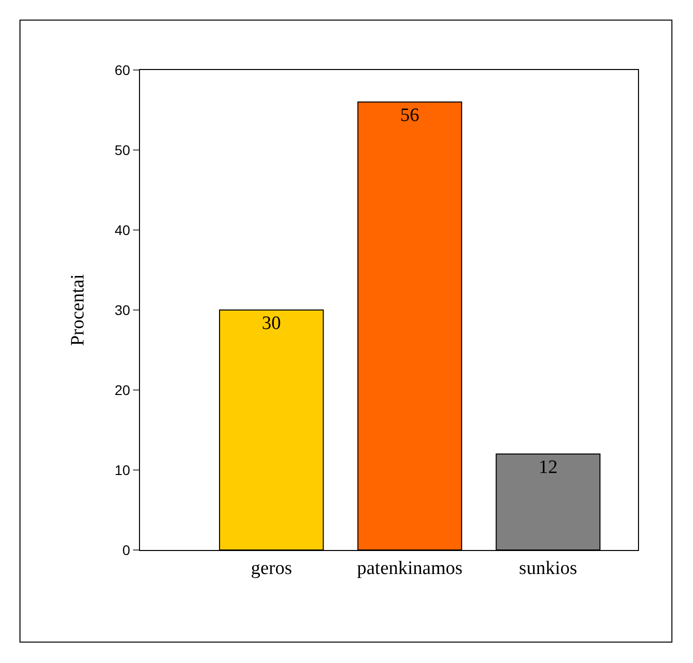 The width and height of the screenshot is (693, 663). What do you see at coordinates (122, 310) in the screenshot?
I see `y-tick-label: 30` at bounding box center [122, 310].